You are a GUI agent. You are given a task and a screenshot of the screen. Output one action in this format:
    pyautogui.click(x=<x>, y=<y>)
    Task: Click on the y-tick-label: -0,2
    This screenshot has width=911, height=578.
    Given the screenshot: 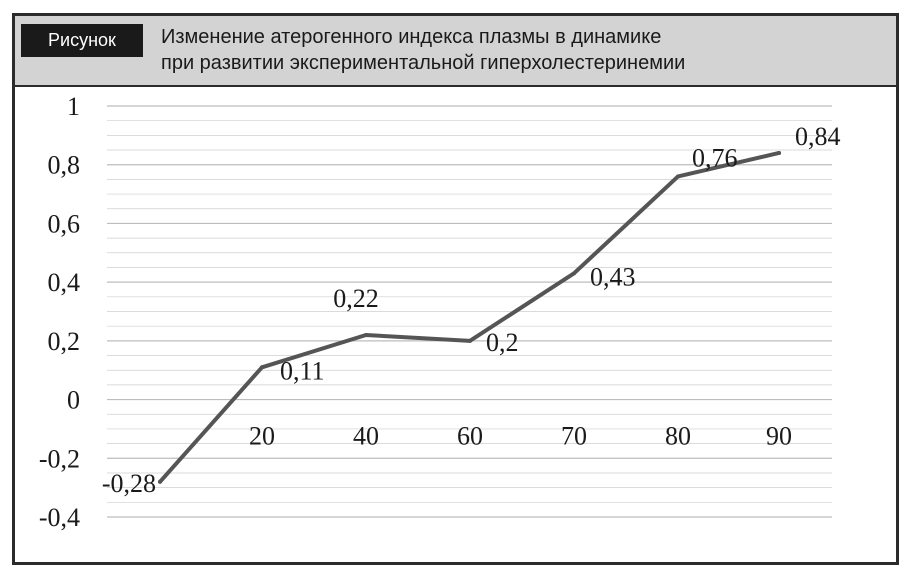 What is the action you would take?
    pyautogui.click(x=59, y=458)
    